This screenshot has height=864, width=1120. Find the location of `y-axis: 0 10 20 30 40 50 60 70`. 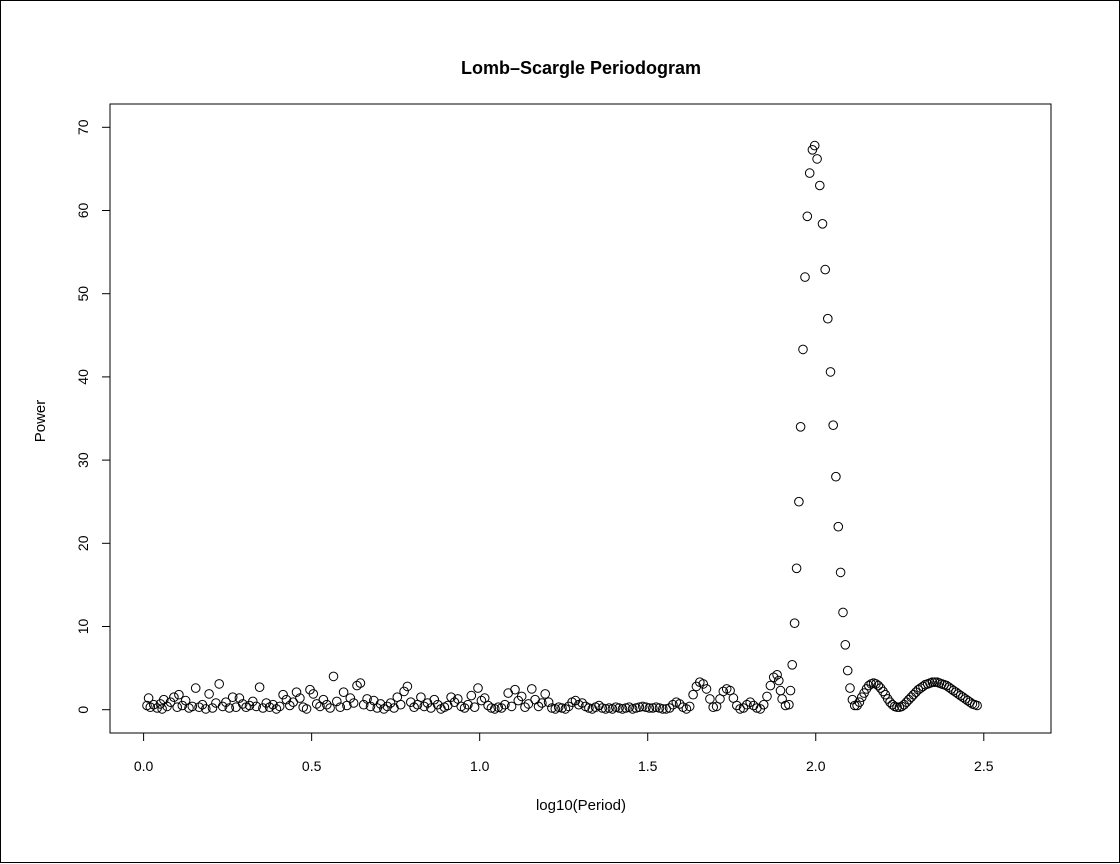

y-axis: 0 10 20 30 40 50 60 70 is located at coordinates (93, 416).